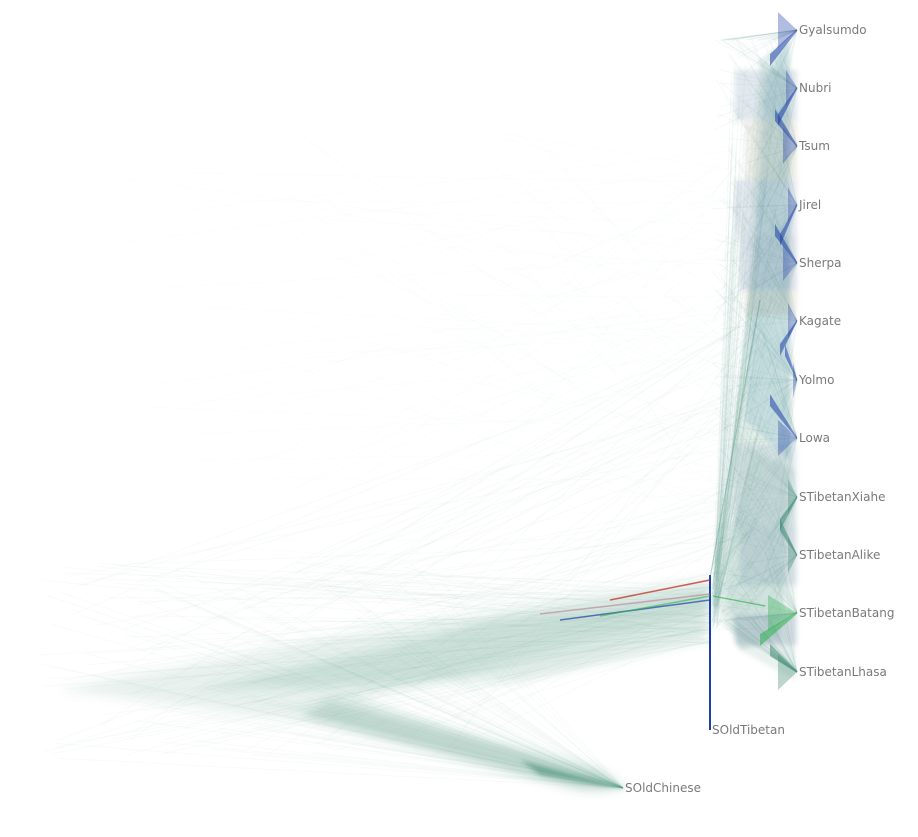  Describe the element at coordinates (571, 774) in the screenshot. I see `old-chinese-fan` at that location.